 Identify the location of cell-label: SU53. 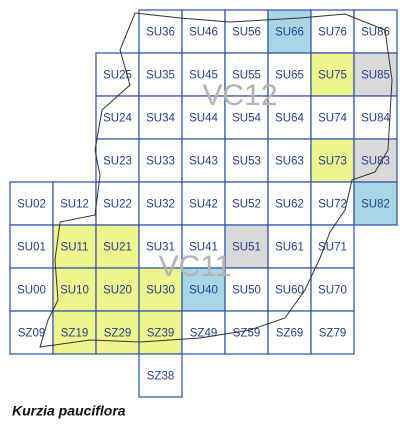
(246, 162).